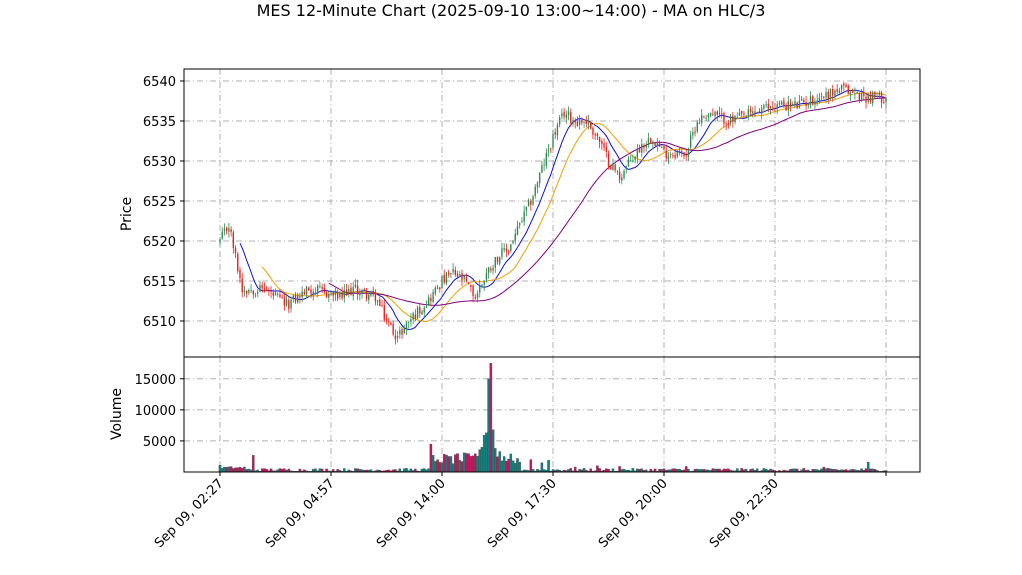 The image size is (1022, 575). I want to click on volume-y-axis: 5000 10000 15000, so click(159, 411).